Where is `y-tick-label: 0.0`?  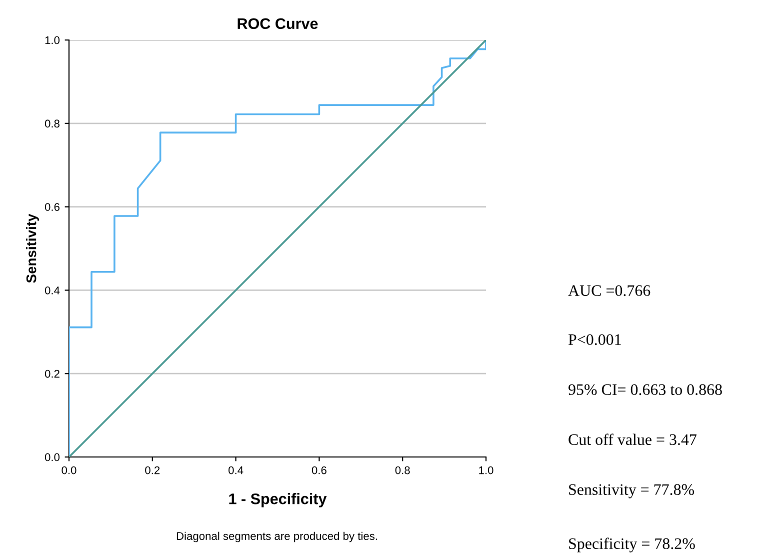 y-tick-label: 0.0 is located at coordinates (52, 457).